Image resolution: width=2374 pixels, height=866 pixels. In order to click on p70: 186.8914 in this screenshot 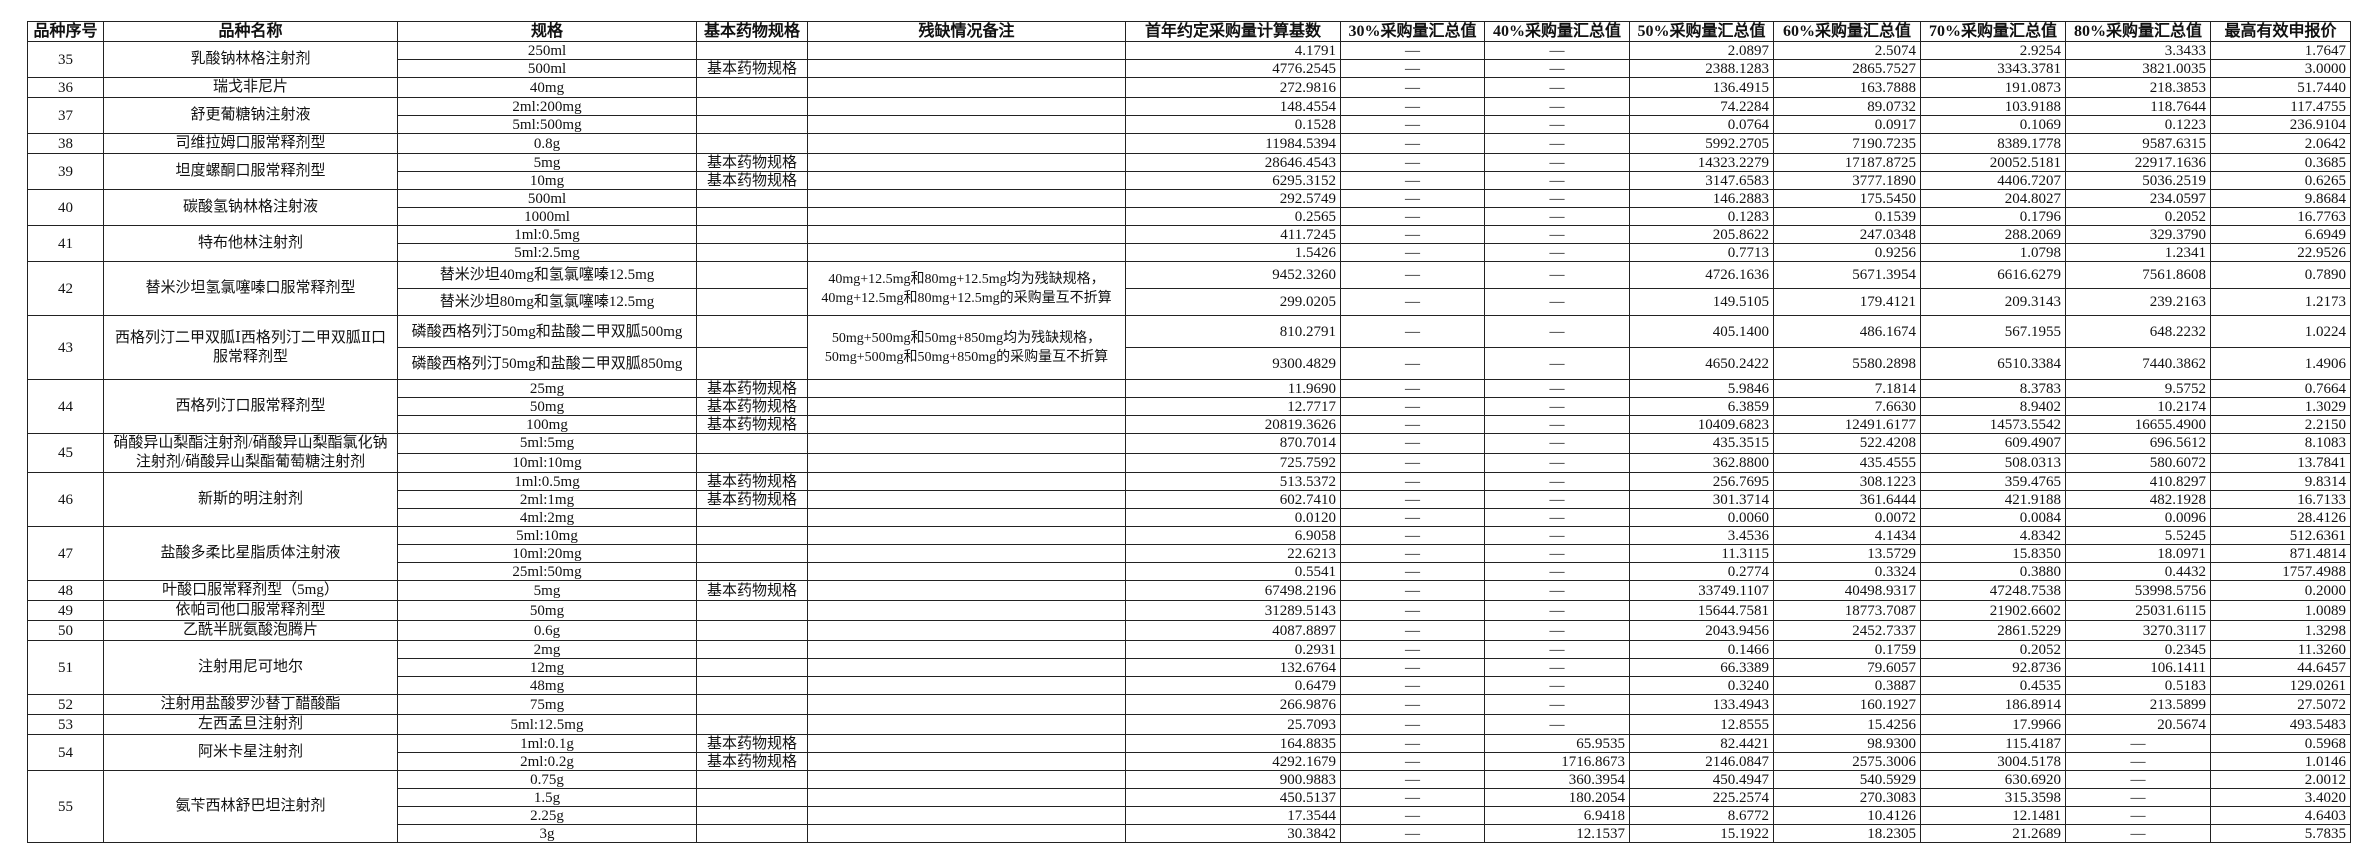, I will do `click(1993, 704)`.